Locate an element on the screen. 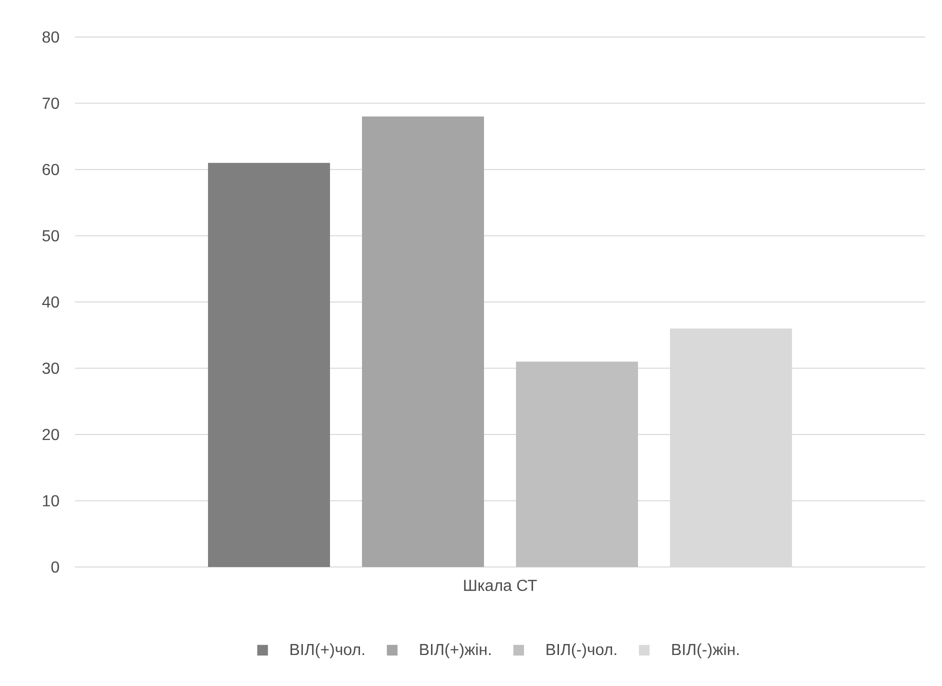 The image size is (942, 686). y-tick-label: 10 is located at coordinates (51, 500).